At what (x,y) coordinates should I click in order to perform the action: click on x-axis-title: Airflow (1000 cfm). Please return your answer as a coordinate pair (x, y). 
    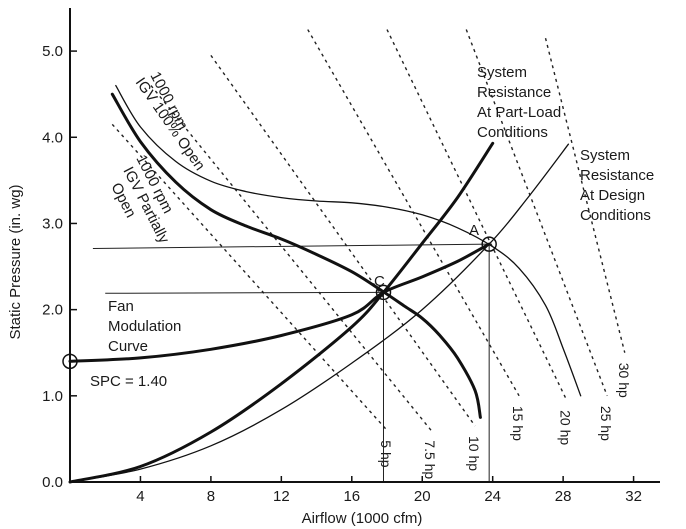
    Looking at the image, I should click on (362, 518).